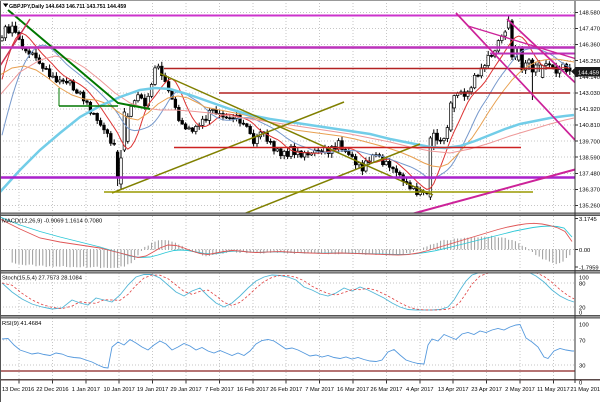 The height and width of the screenshot is (407, 600). I want to click on svg-text: 7 Mar 2017, so click(319, 390).